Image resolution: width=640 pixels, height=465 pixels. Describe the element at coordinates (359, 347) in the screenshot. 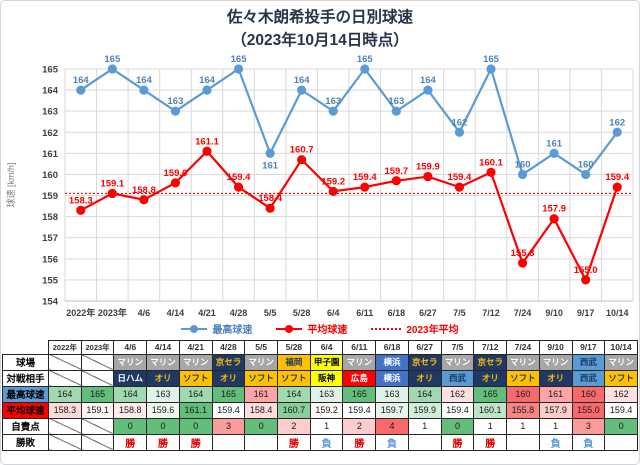

I see `column-header: 6/11` at that location.